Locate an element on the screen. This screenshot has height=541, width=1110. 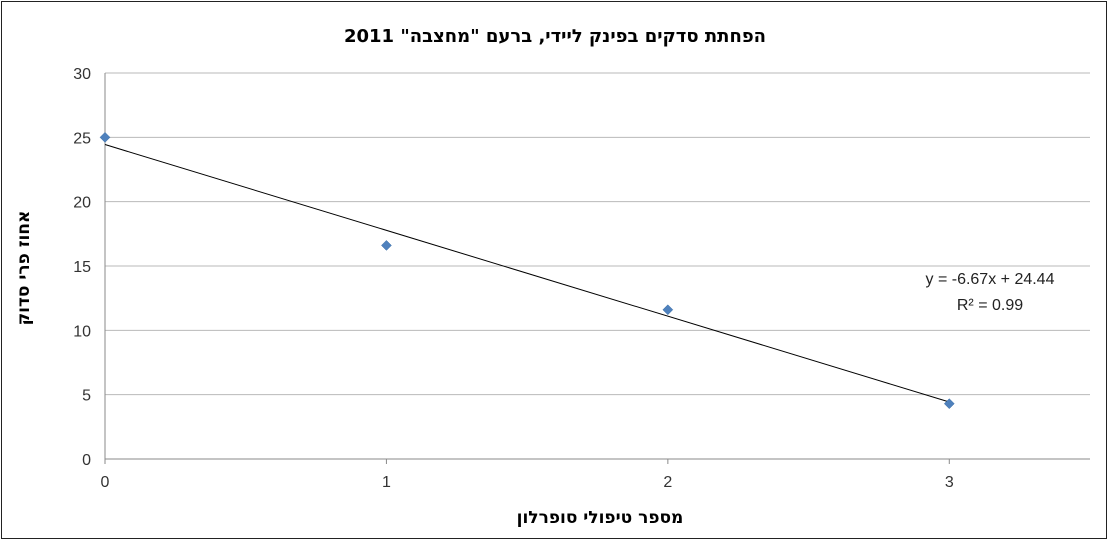
y-tick-label: 20 is located at coordinates (82, 203).